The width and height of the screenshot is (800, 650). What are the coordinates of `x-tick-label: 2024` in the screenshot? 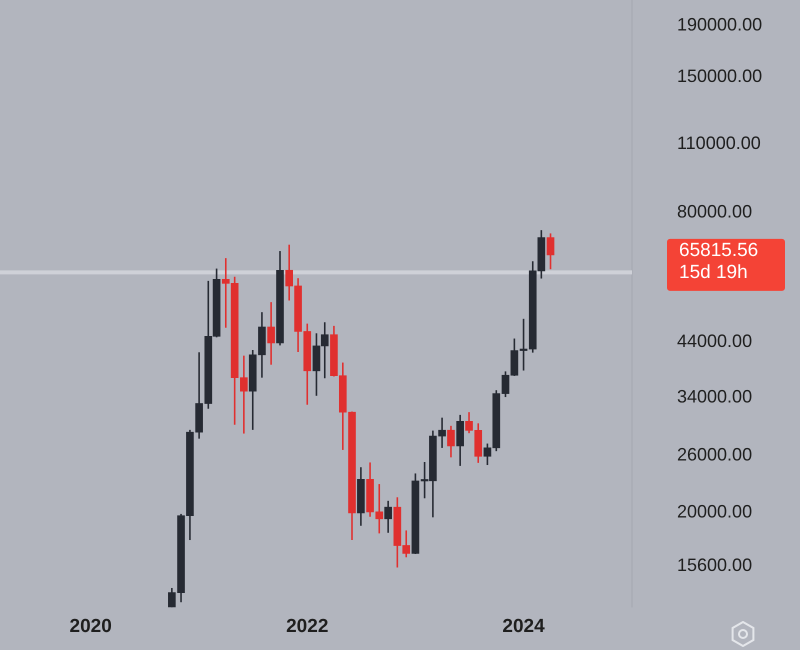 It's located at (524, 626).